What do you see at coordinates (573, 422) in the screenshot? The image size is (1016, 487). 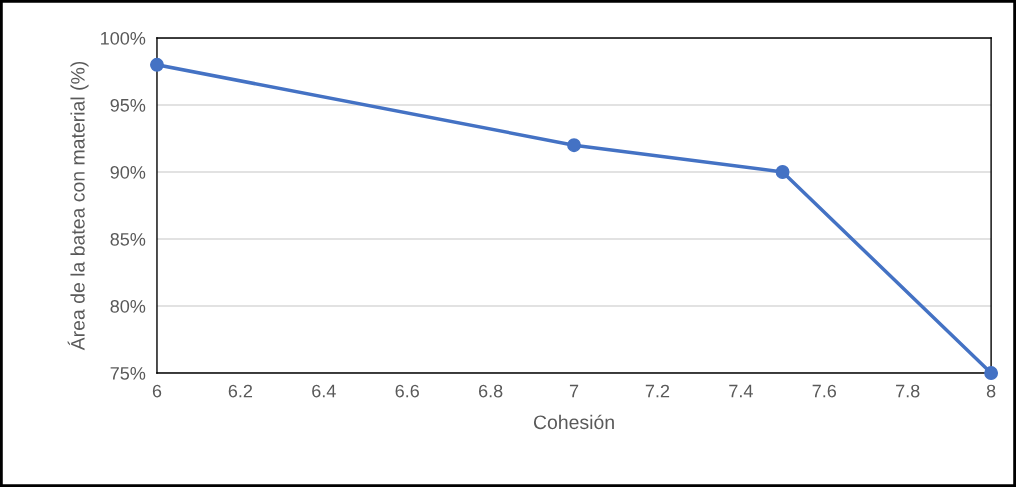 I see `x-axis-title: Cohesión` at bounding box center [573, 422].